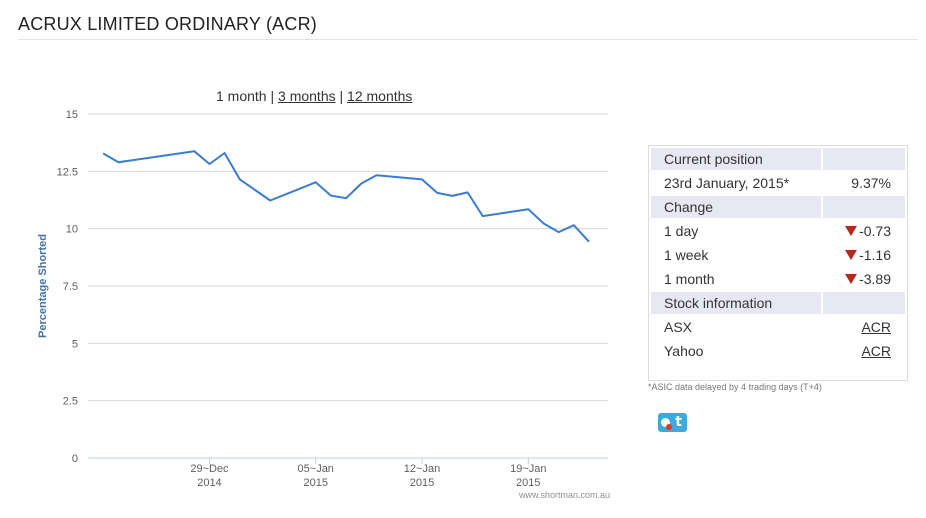  I want to click on yahoo-row: Yahoo ACR, so click(778, 351).